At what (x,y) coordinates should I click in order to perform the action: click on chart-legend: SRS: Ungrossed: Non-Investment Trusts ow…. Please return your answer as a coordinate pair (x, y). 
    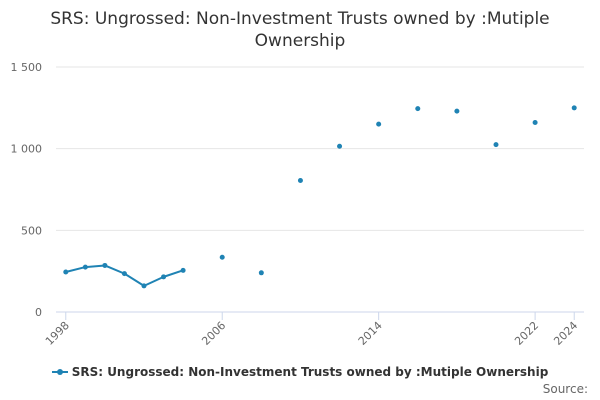
    Looking at the image, I should click on (300, 372).